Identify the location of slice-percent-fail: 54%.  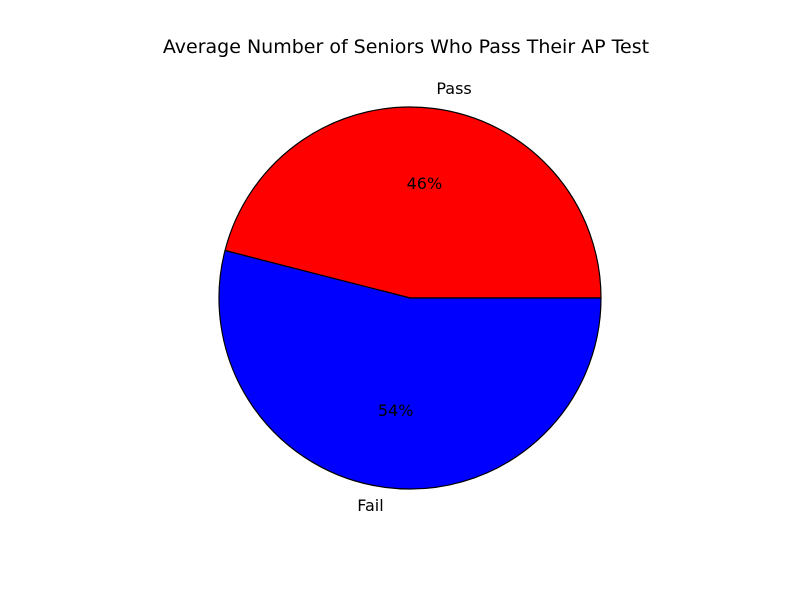
(396, 410).